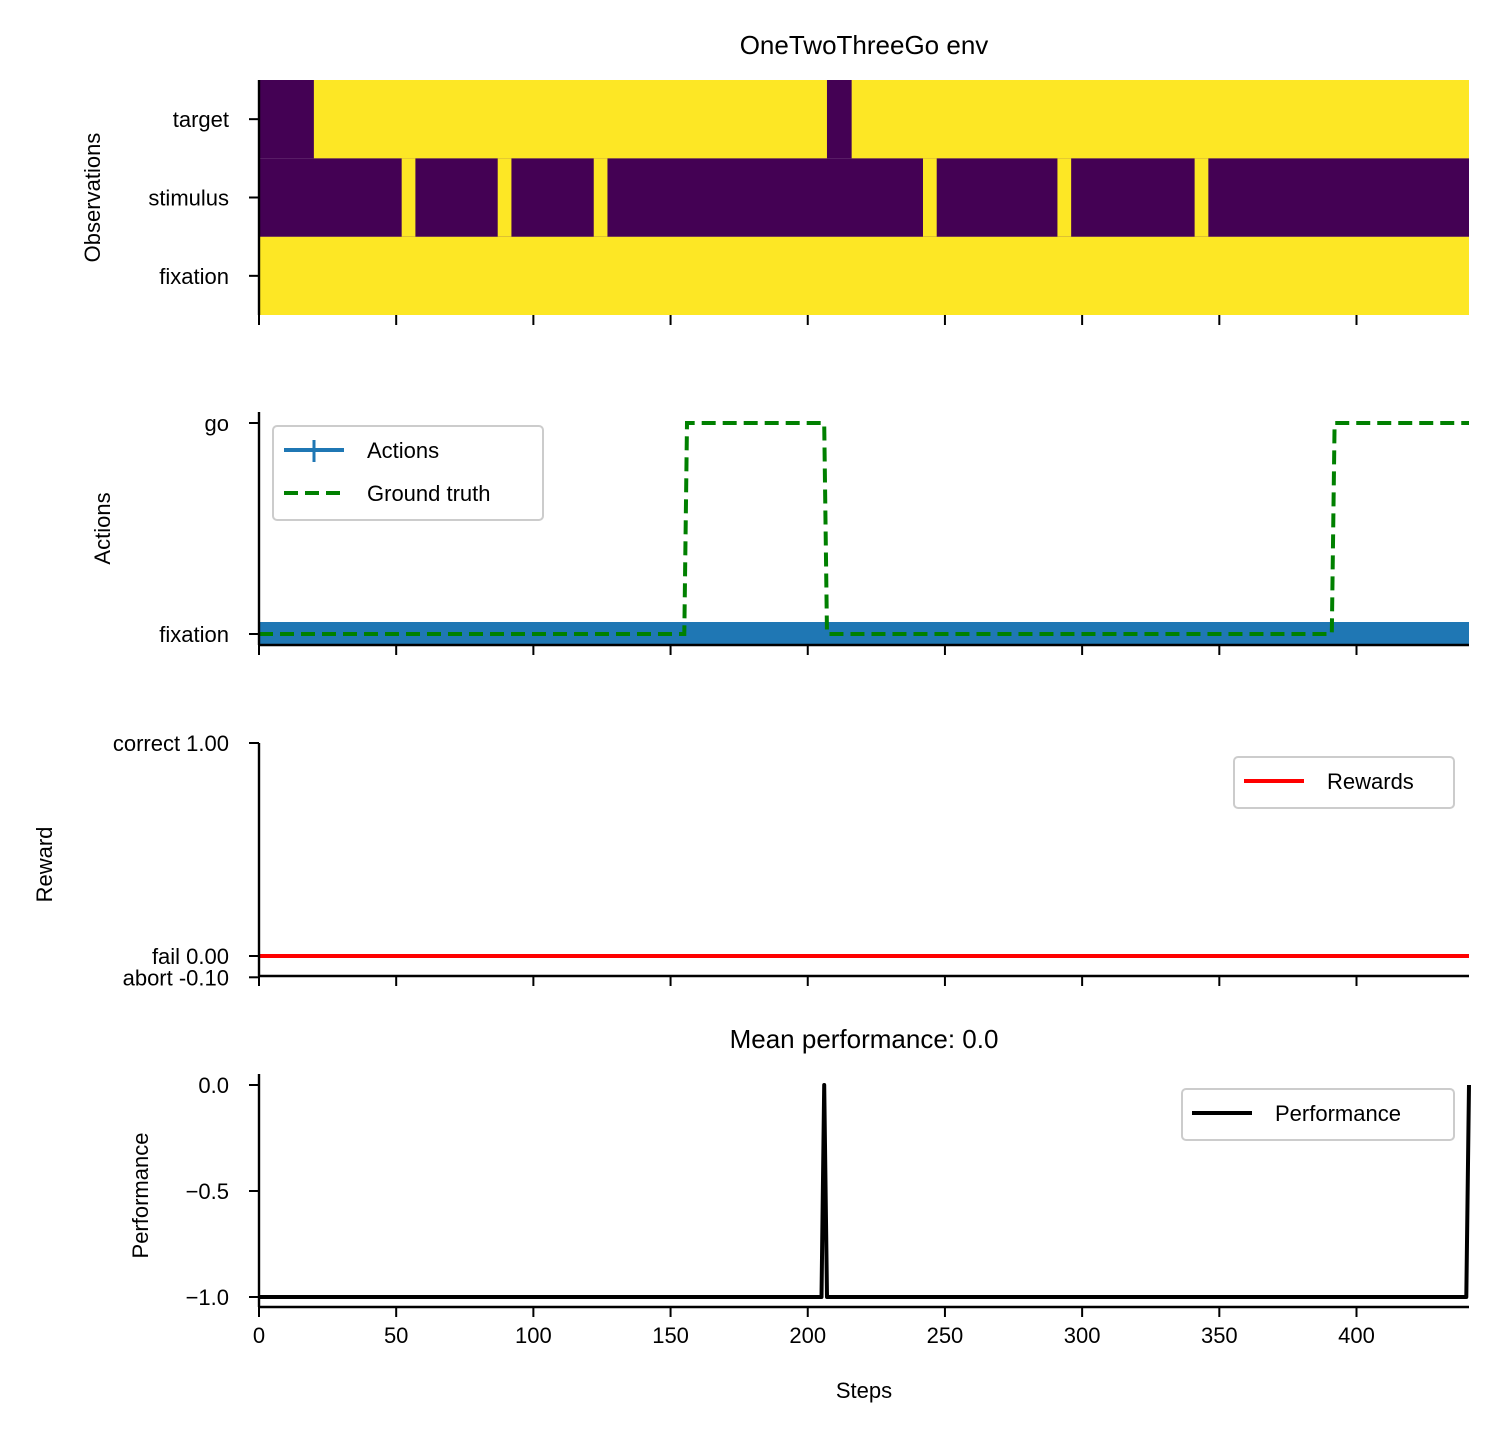 This screenshot has height=1440, width=1500. What do you see at coordinates (429, 493) in the screenshot?
I see `legend-ground-truth-label: Ground truth` at bounding box center [429, 493].